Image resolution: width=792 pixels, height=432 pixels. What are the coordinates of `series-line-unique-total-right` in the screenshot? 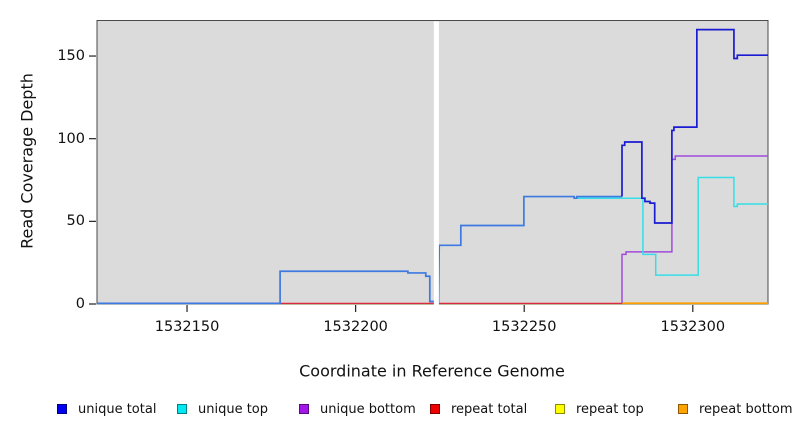 It's located at (694, 126).